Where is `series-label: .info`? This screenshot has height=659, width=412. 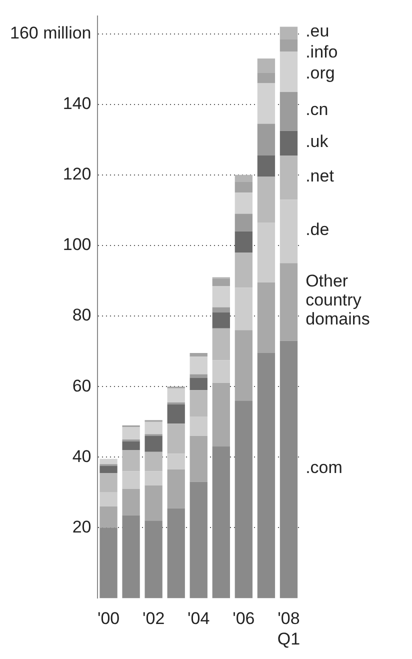
series-label: .info is located at coordinates (322, 52).